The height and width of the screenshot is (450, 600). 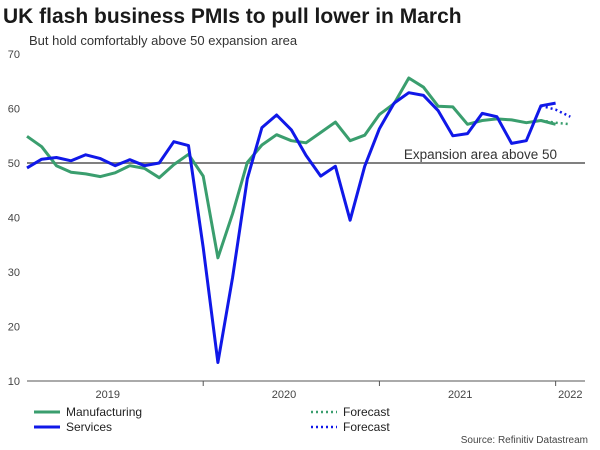 What do you see at coordinates (284, 395) in the screenshot?
I see `x-tick-label: 2020` at bounding box center [284, 395].